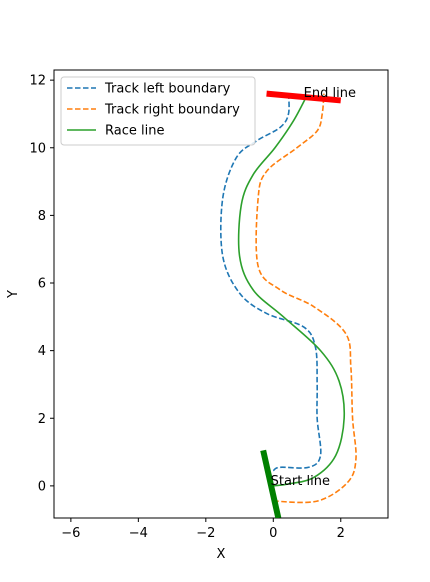 This screenshot has height=582, width=430. I want to click on y-tick-label: 8, so click(42, 216).